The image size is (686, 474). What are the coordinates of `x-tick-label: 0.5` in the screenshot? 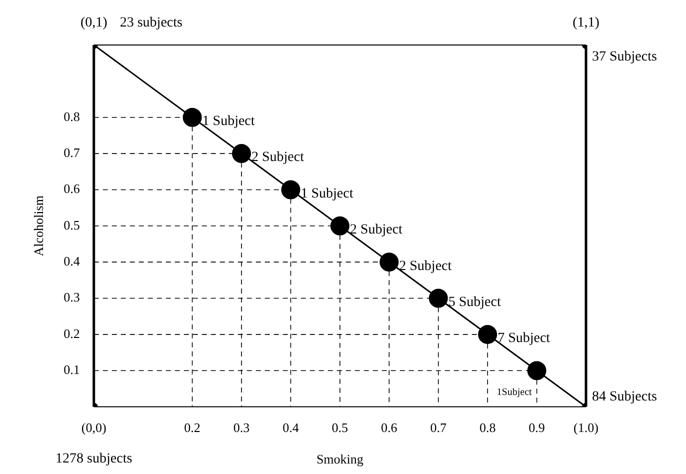 It's located at (340, 428).